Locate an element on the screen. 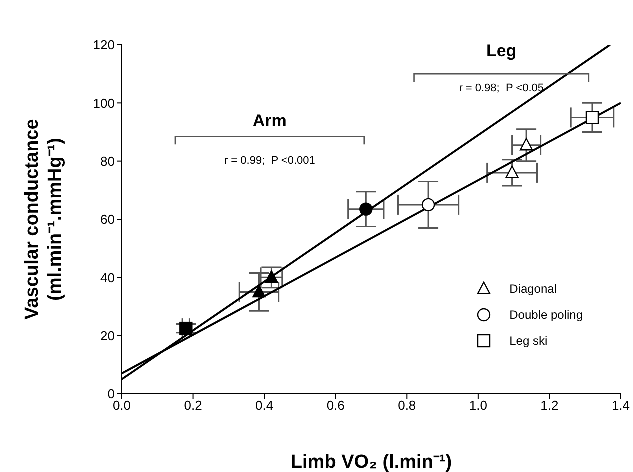  x-tick-label: 1.2 is located at coordinates (549, 406).